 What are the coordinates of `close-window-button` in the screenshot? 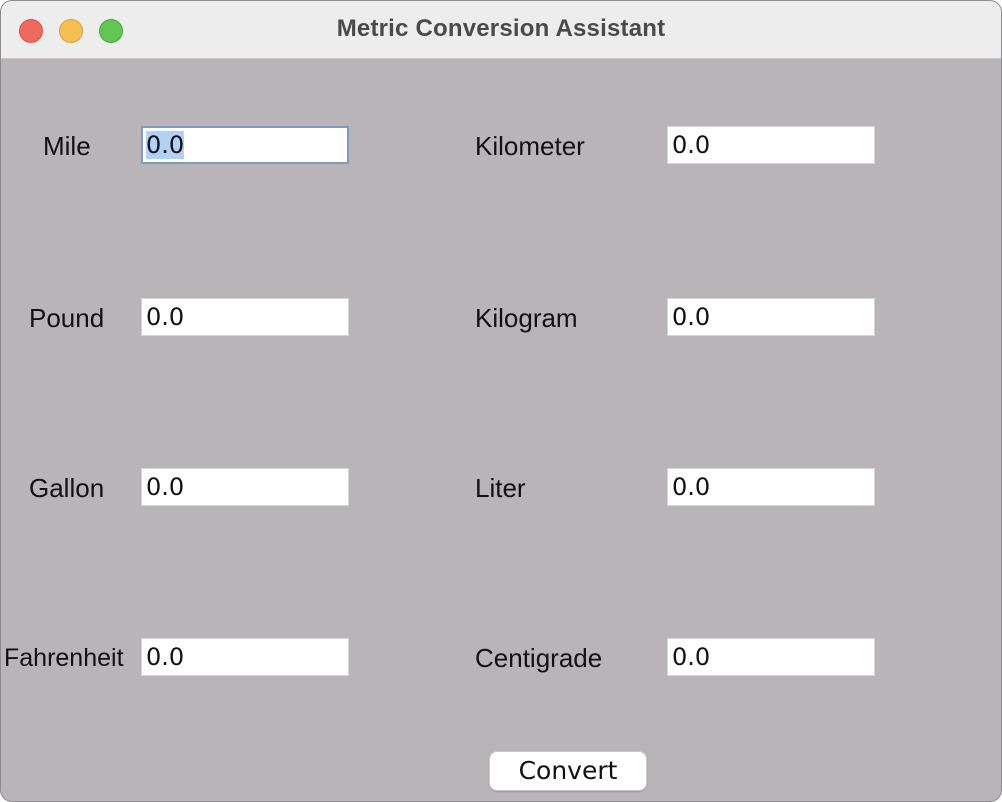 It's located at (31, 31).